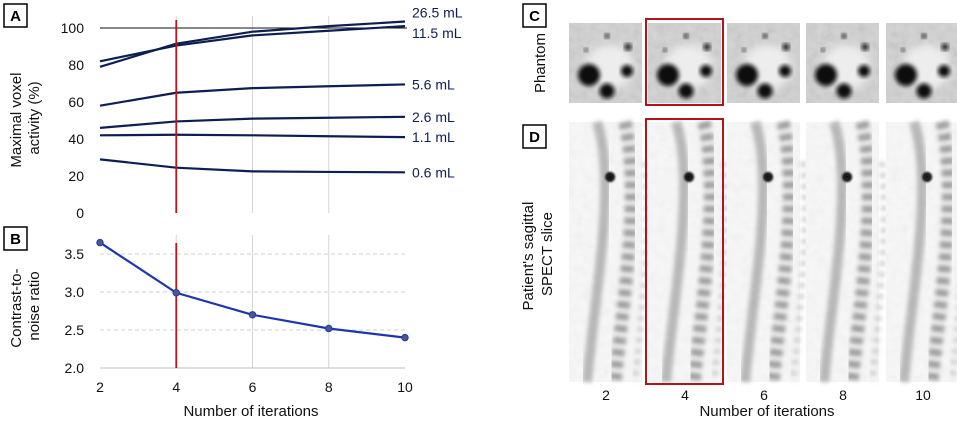 The width and height of the screenshot is (957, 421). What do you see at coordinates (73, 28) in the screenshot?
I see `panel-a-y-tick-label: 100` at bounding box center [73, 28].